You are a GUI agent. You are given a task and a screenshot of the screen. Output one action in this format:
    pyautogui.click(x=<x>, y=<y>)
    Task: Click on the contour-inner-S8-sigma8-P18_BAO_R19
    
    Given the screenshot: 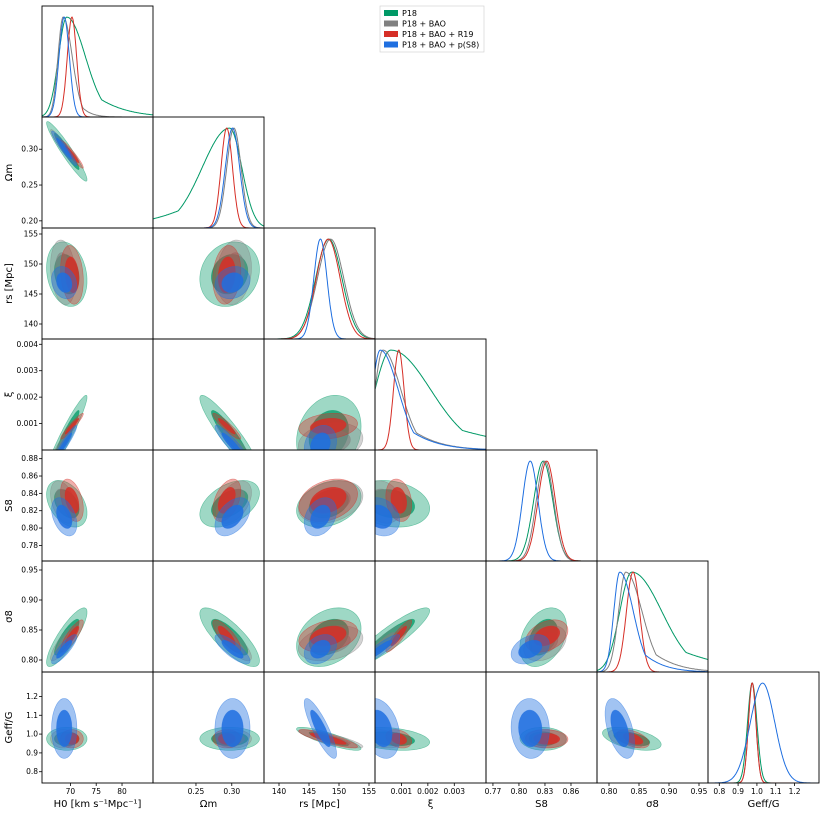 What is the action you would take?
    pyautogui.click(x=547, y=636)
    